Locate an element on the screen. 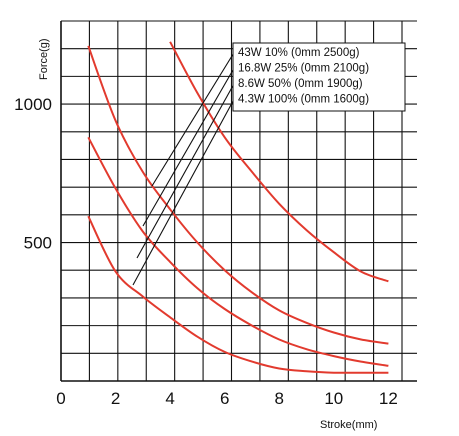 The width and height of the screenshot is (459, 436). x-tick-label: 8 is located at coordinates (279, 398).